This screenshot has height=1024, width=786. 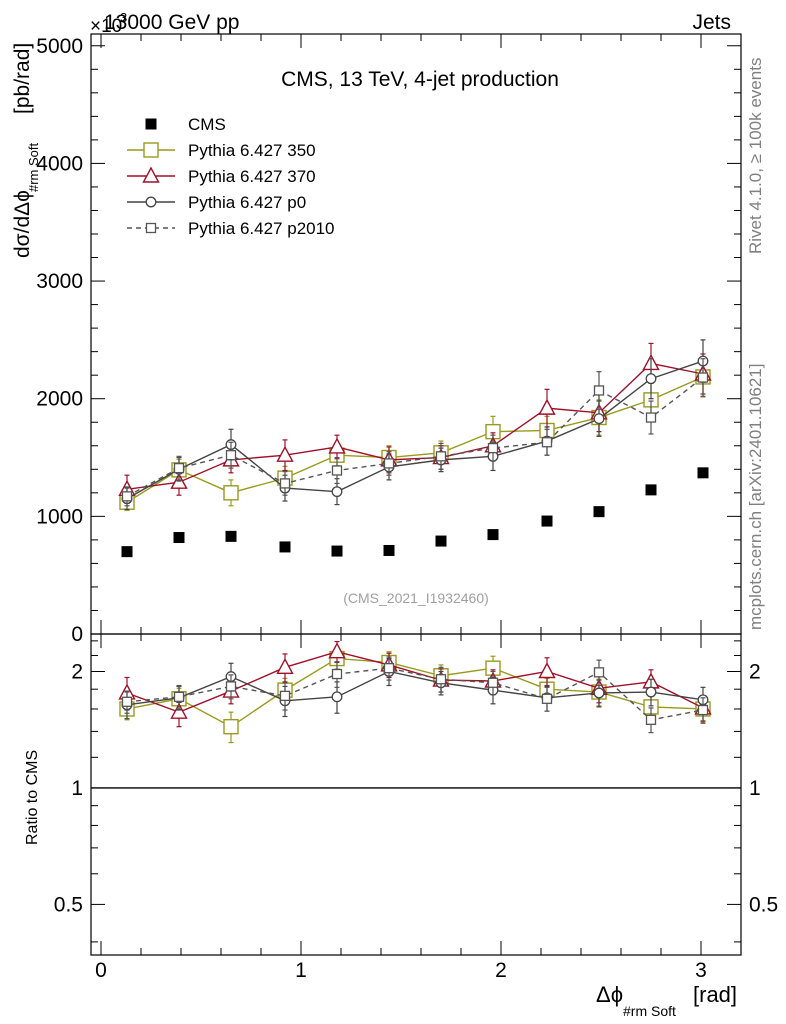 I want to click on series-cms, so click(x=415, y=512).